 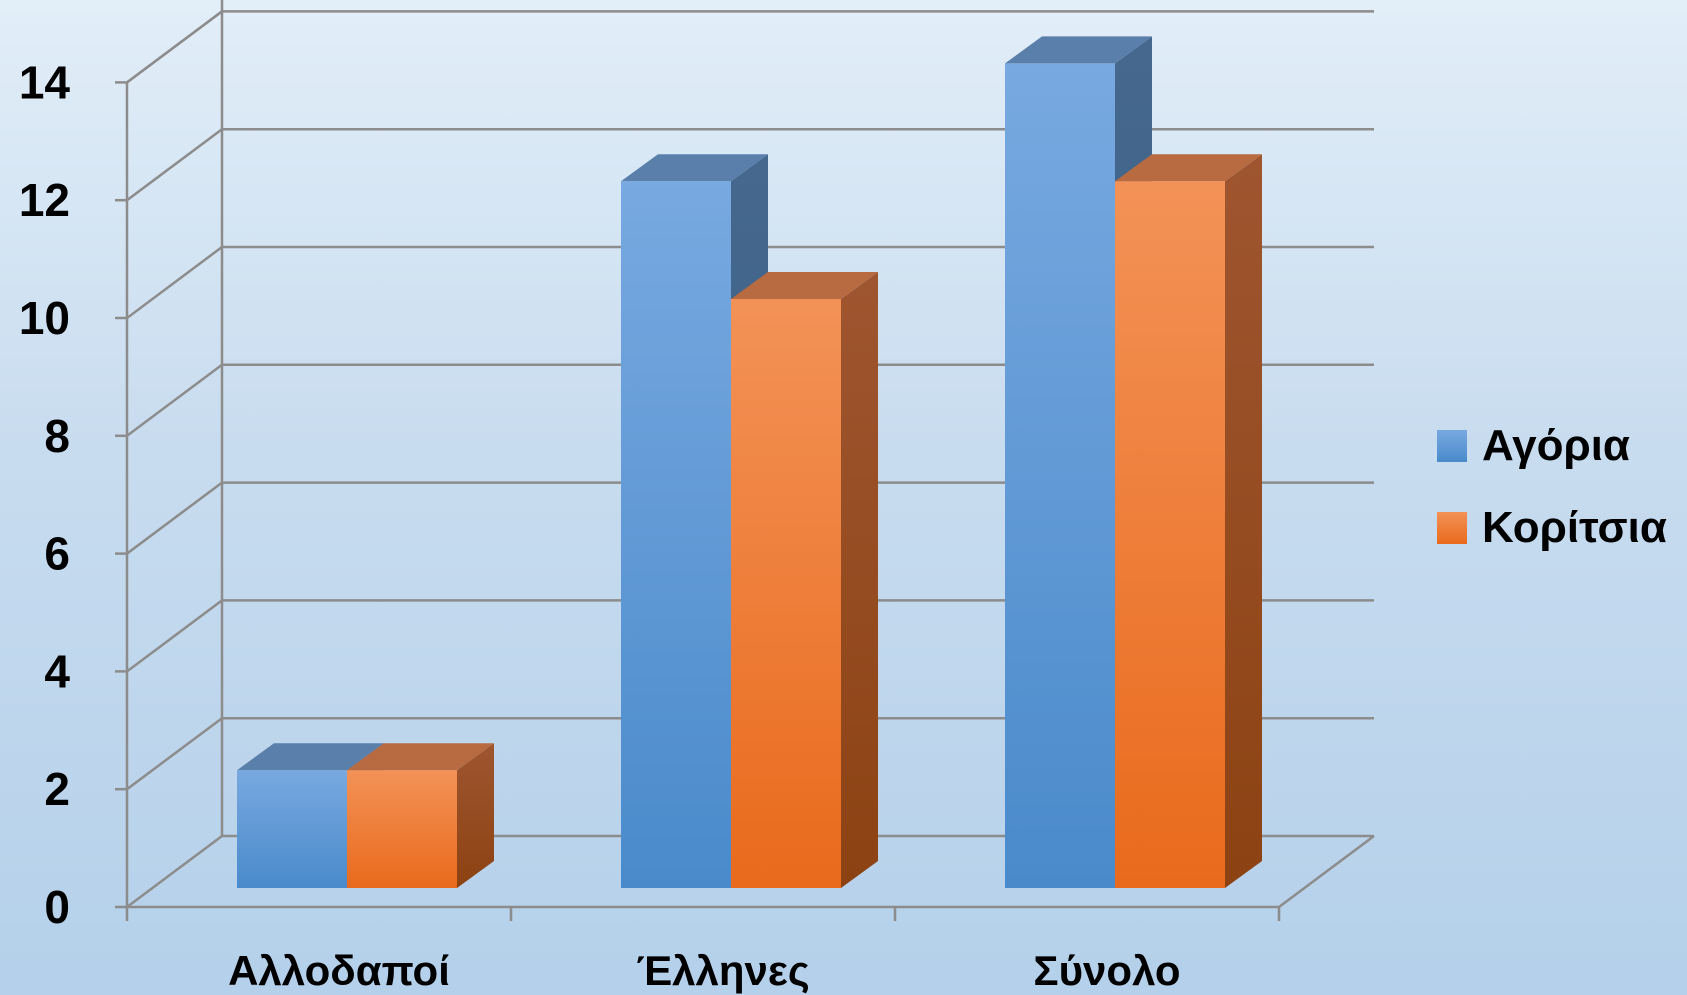 What do you see at coordinates (57, 436) in the screenshot?
I see `y-tick-label: 8` at bounding box center [57, 436].